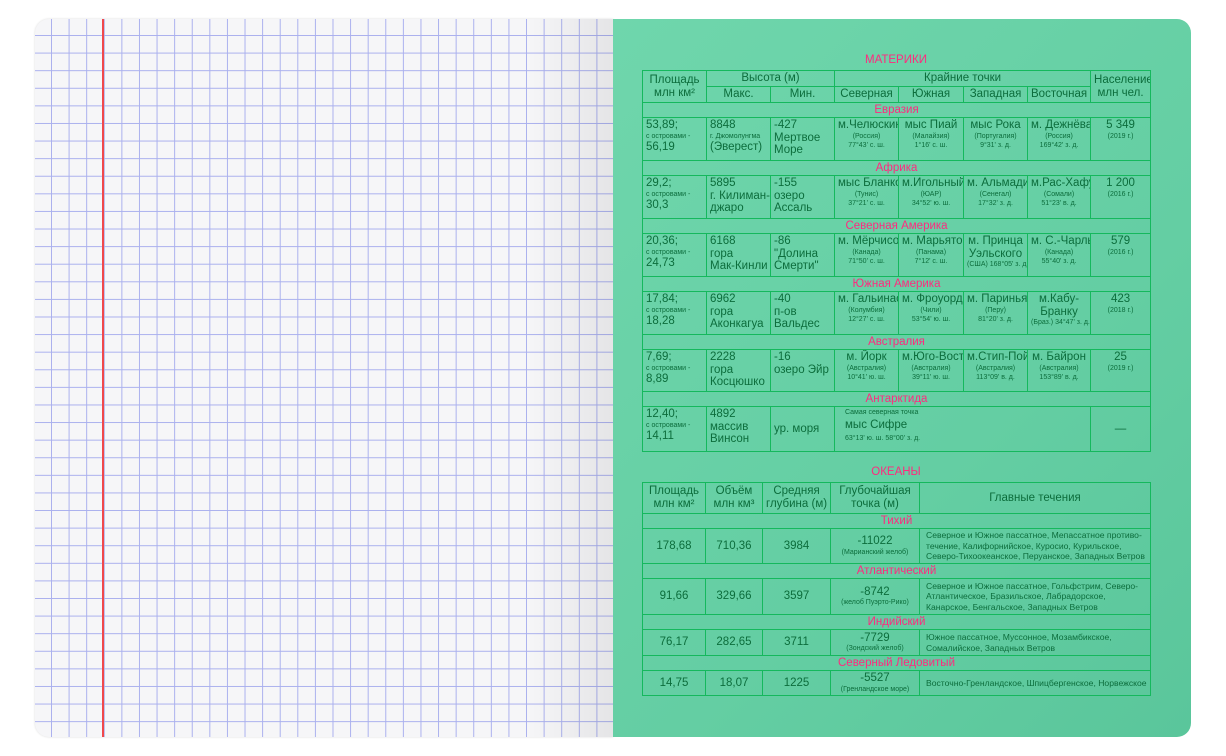 This screenshot has height=756, width=1226. I want to click on continent-name-row: Северная Америка, so click(896, 226).